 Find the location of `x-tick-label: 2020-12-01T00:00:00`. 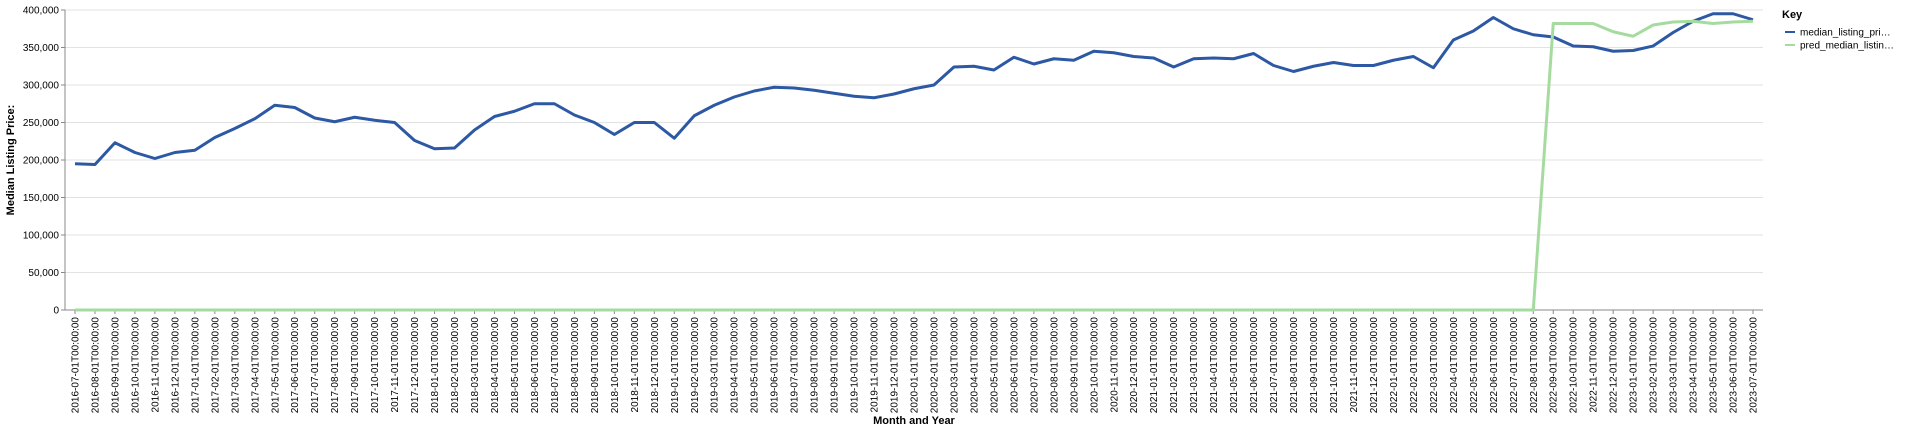

x-tick-label: 2020-12-01T00:00:00 is located at coordinates (1134, 365).